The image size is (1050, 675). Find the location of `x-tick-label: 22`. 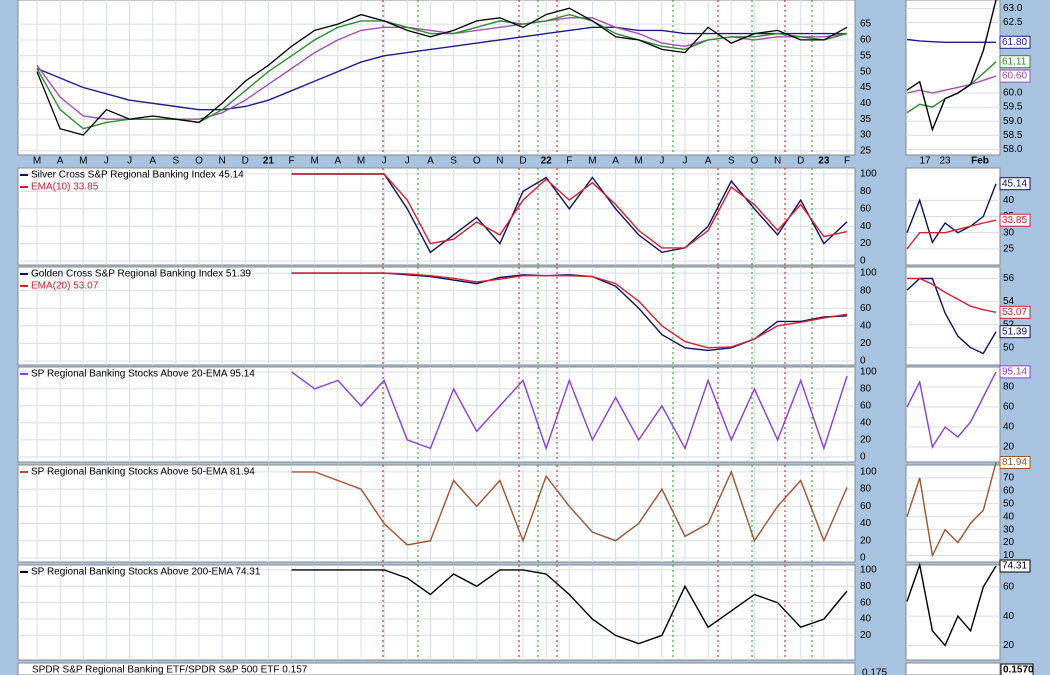

x-tick-label: 22 is located at coordinates (547, 161).